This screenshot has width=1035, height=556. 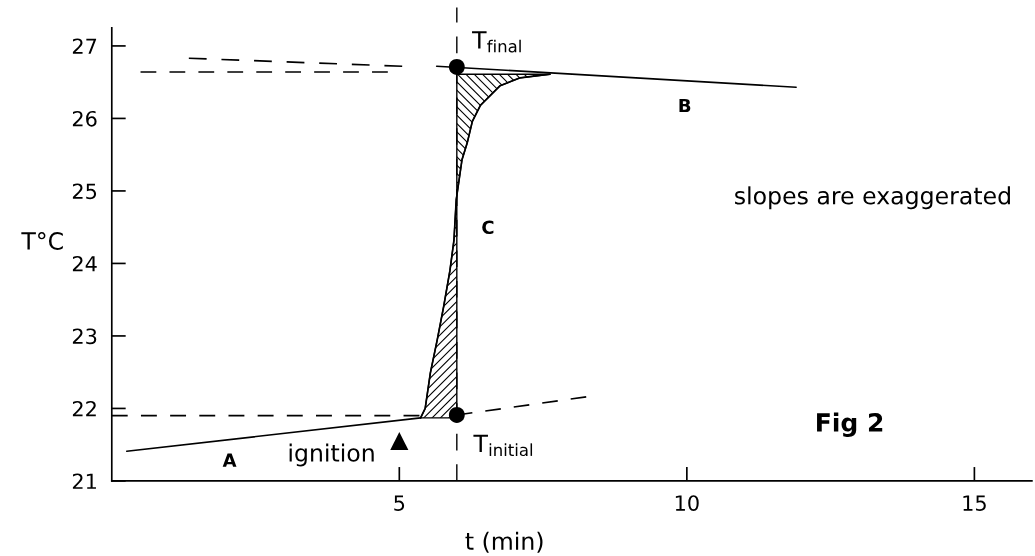 I want to click on annotation: T$_{initial}$, so click(x=503, y=445).